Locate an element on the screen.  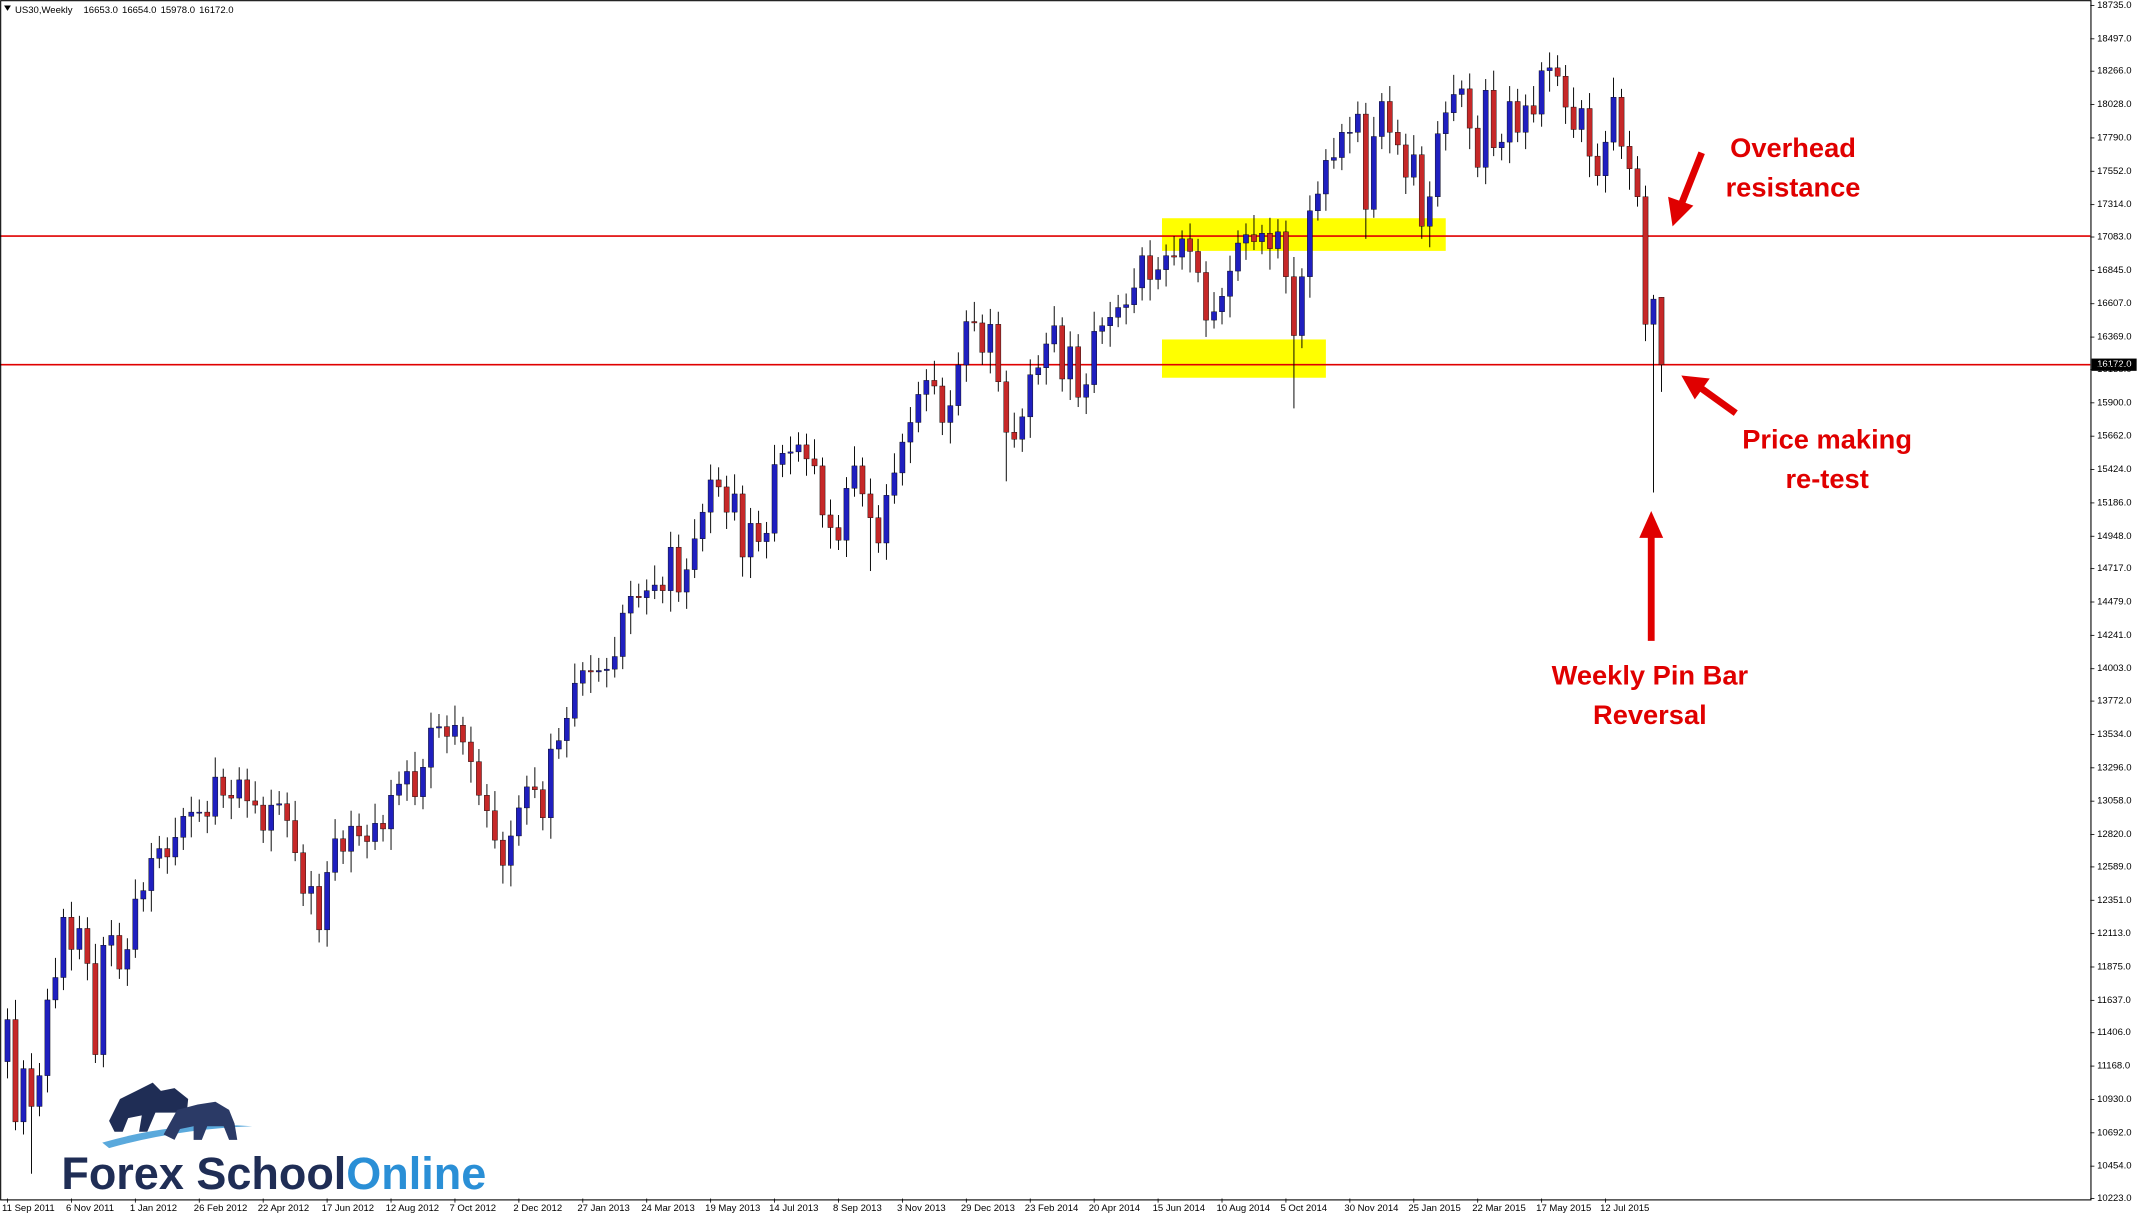
x-tick-label: 6 Nov 2011 is located at coordinates (90, 1208).